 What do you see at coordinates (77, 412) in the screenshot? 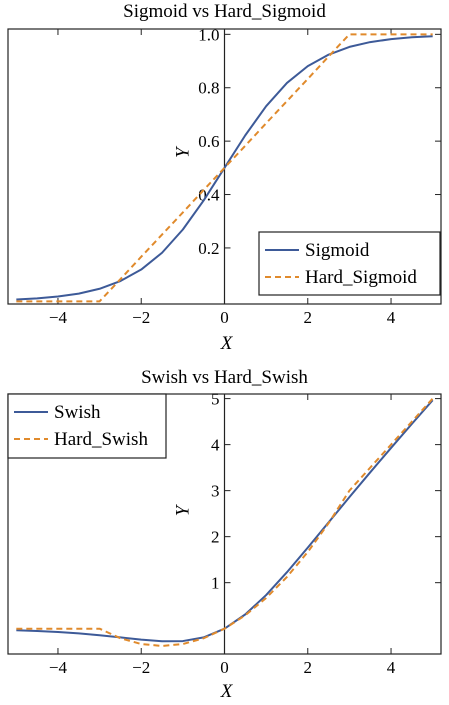
I see `legend-label: Swish` at bounding box center [77, 412].